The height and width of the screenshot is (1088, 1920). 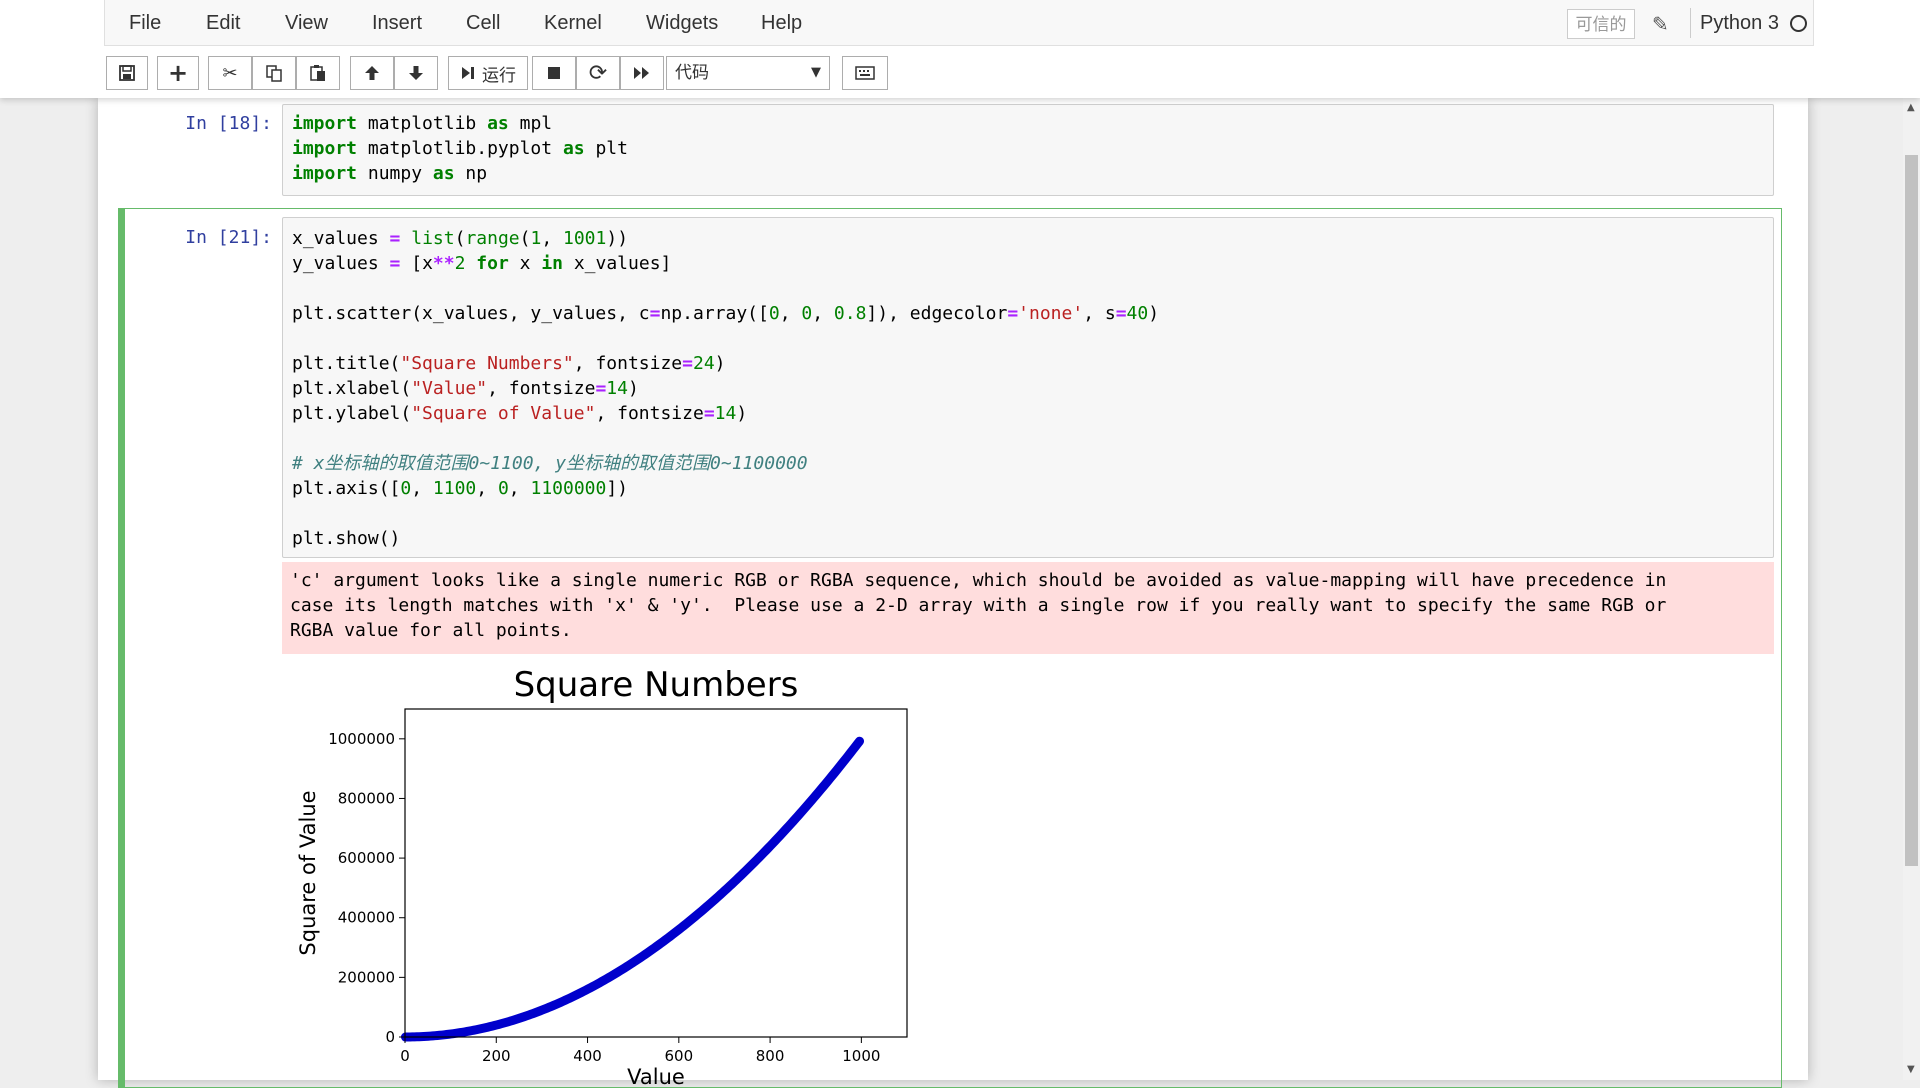 What do you see at coordinates (587, 1056) in the screenshot?
I see `x-tick-label: 400` at bounding box center [587, 1056].